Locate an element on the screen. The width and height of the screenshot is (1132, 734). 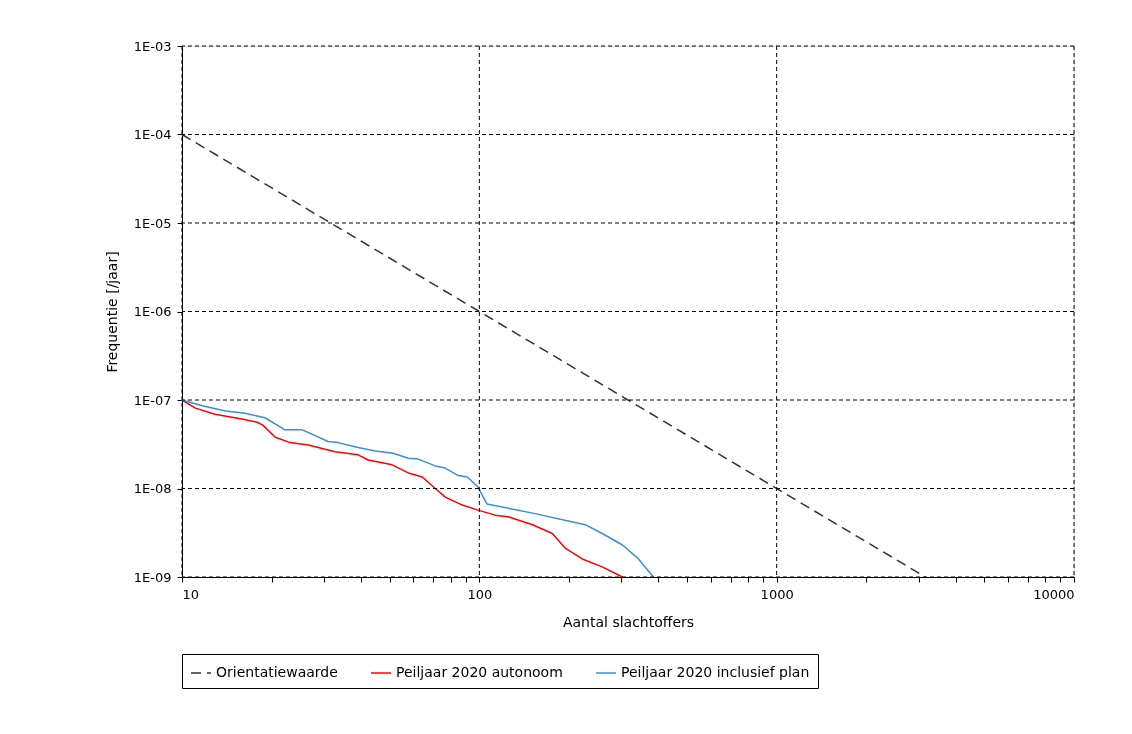
x-axis-title: Aantal slachtoffers is located at coordinates (628, 621).